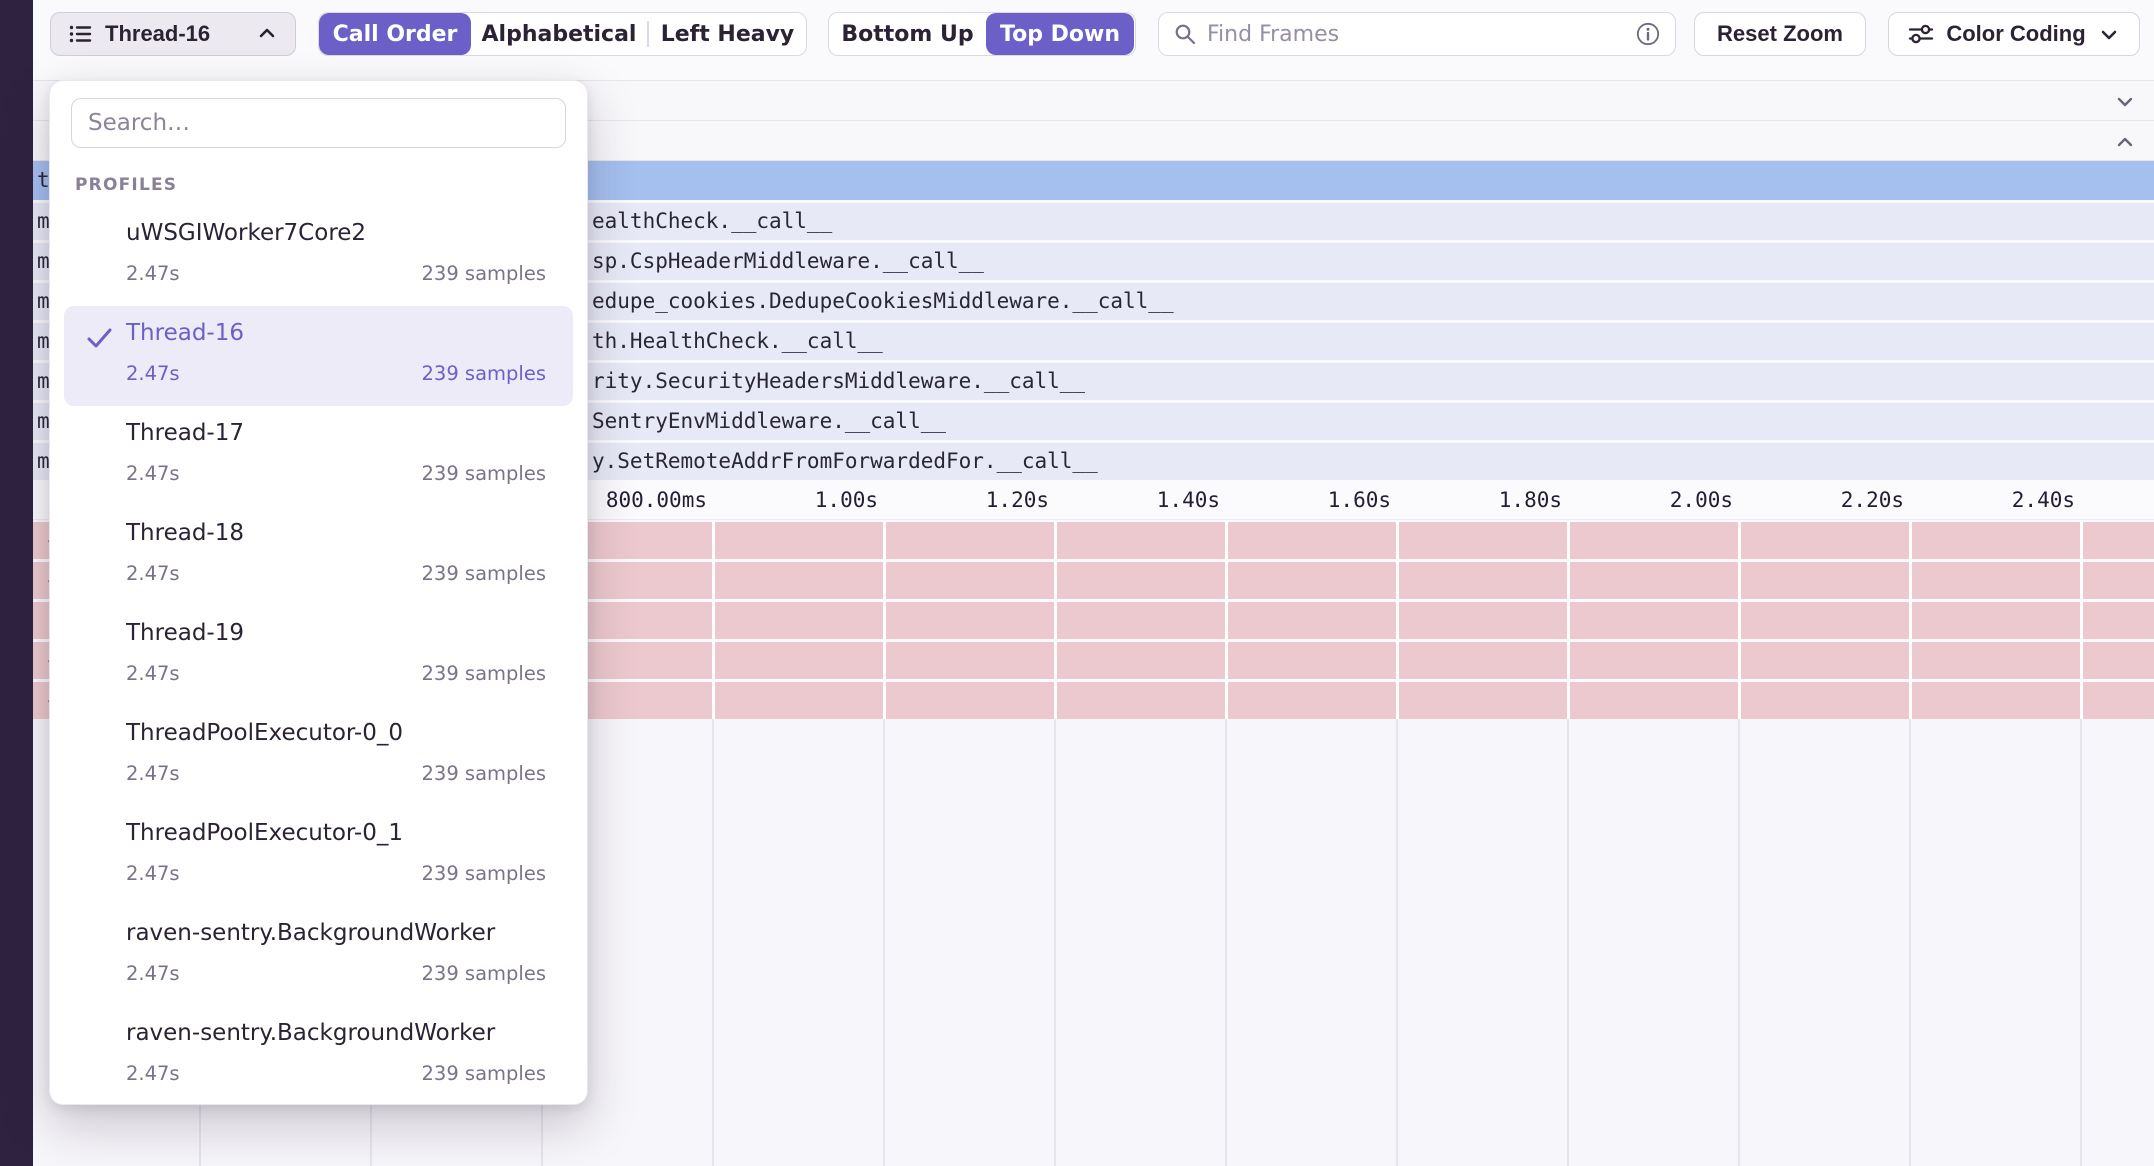 The width and height of the screenshot is (2154, 1166). Describe the element at coordinates (318, 356) in the screenshot. I see `profile-option-selected: Thread-16 2.47s 239 samples` at that location.